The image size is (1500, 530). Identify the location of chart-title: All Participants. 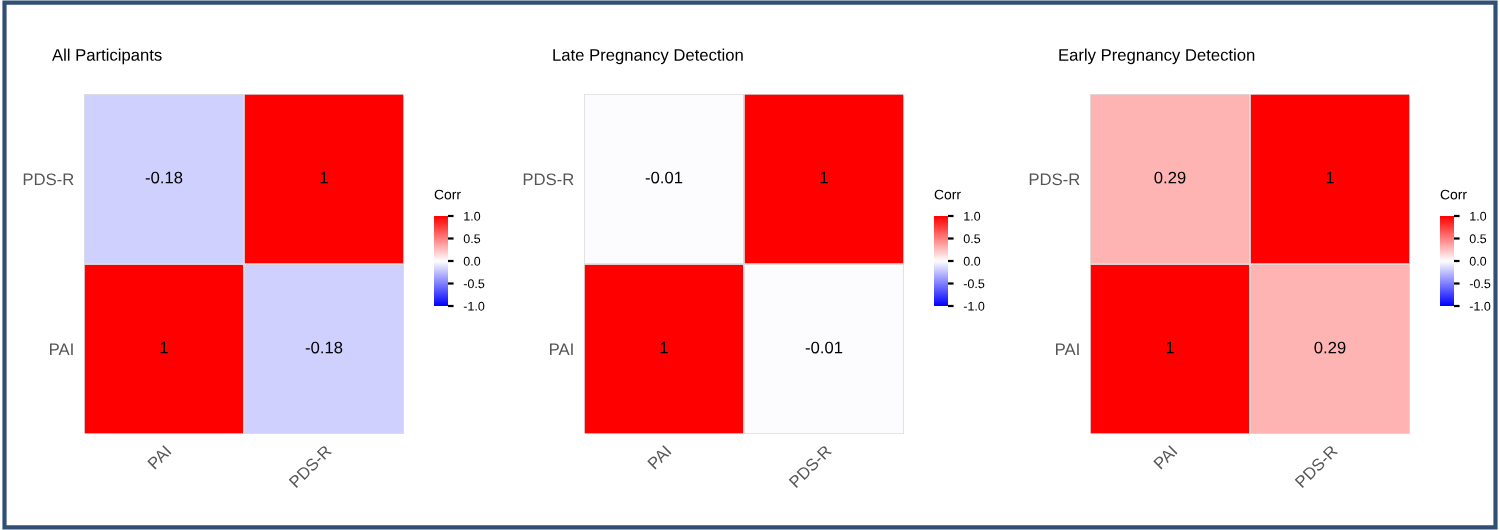
(107, 56).